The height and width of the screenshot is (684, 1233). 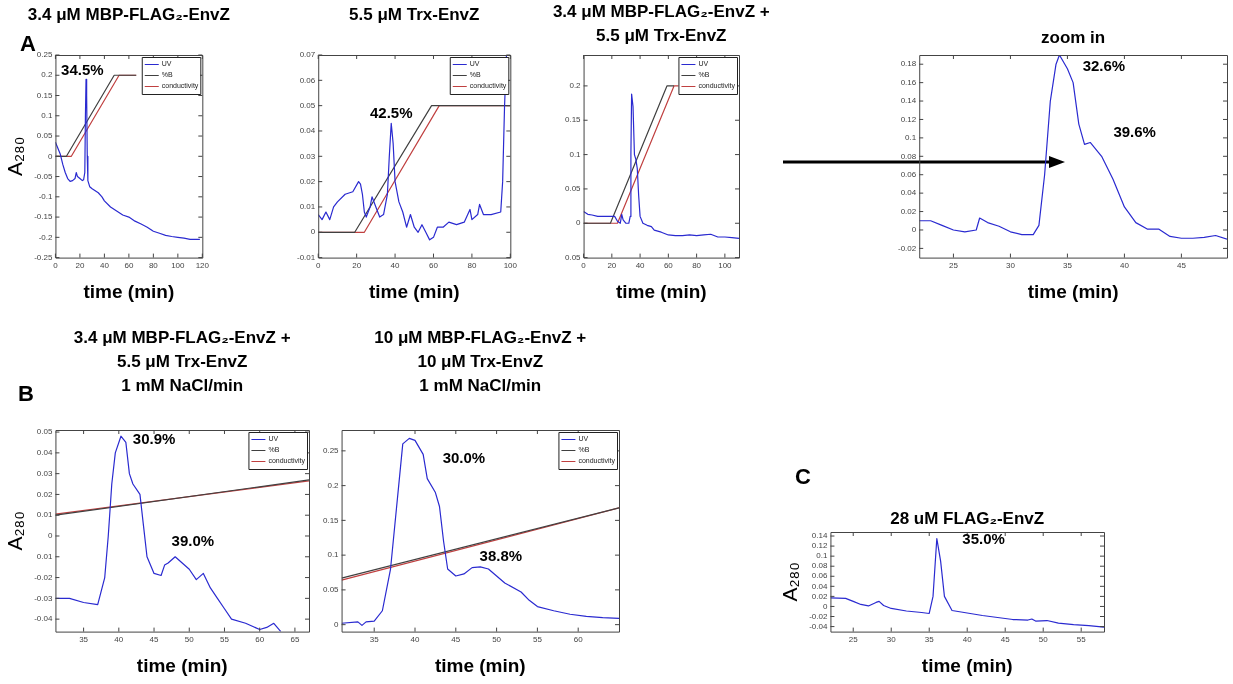 What do you see at coordinates (908, 64) in the screenshot?
I see `y-tick-label: 0.18` at bounding box center [908, 64].